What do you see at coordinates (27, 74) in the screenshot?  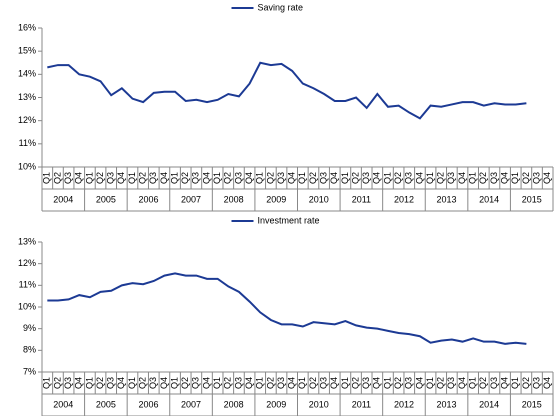 I see `y-tick-label: 14%` at bounding box center [27, 74].